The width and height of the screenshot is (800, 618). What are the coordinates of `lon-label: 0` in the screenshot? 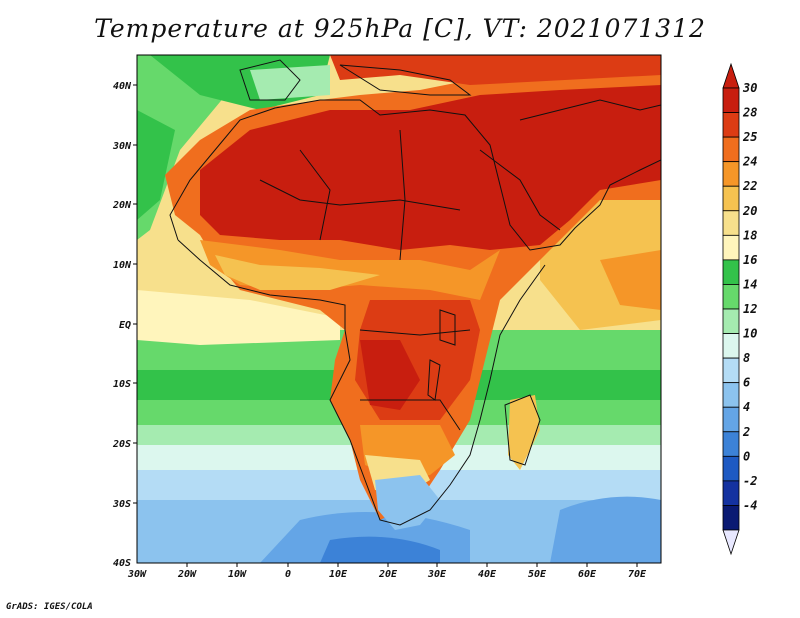 It's located at (288, 574).